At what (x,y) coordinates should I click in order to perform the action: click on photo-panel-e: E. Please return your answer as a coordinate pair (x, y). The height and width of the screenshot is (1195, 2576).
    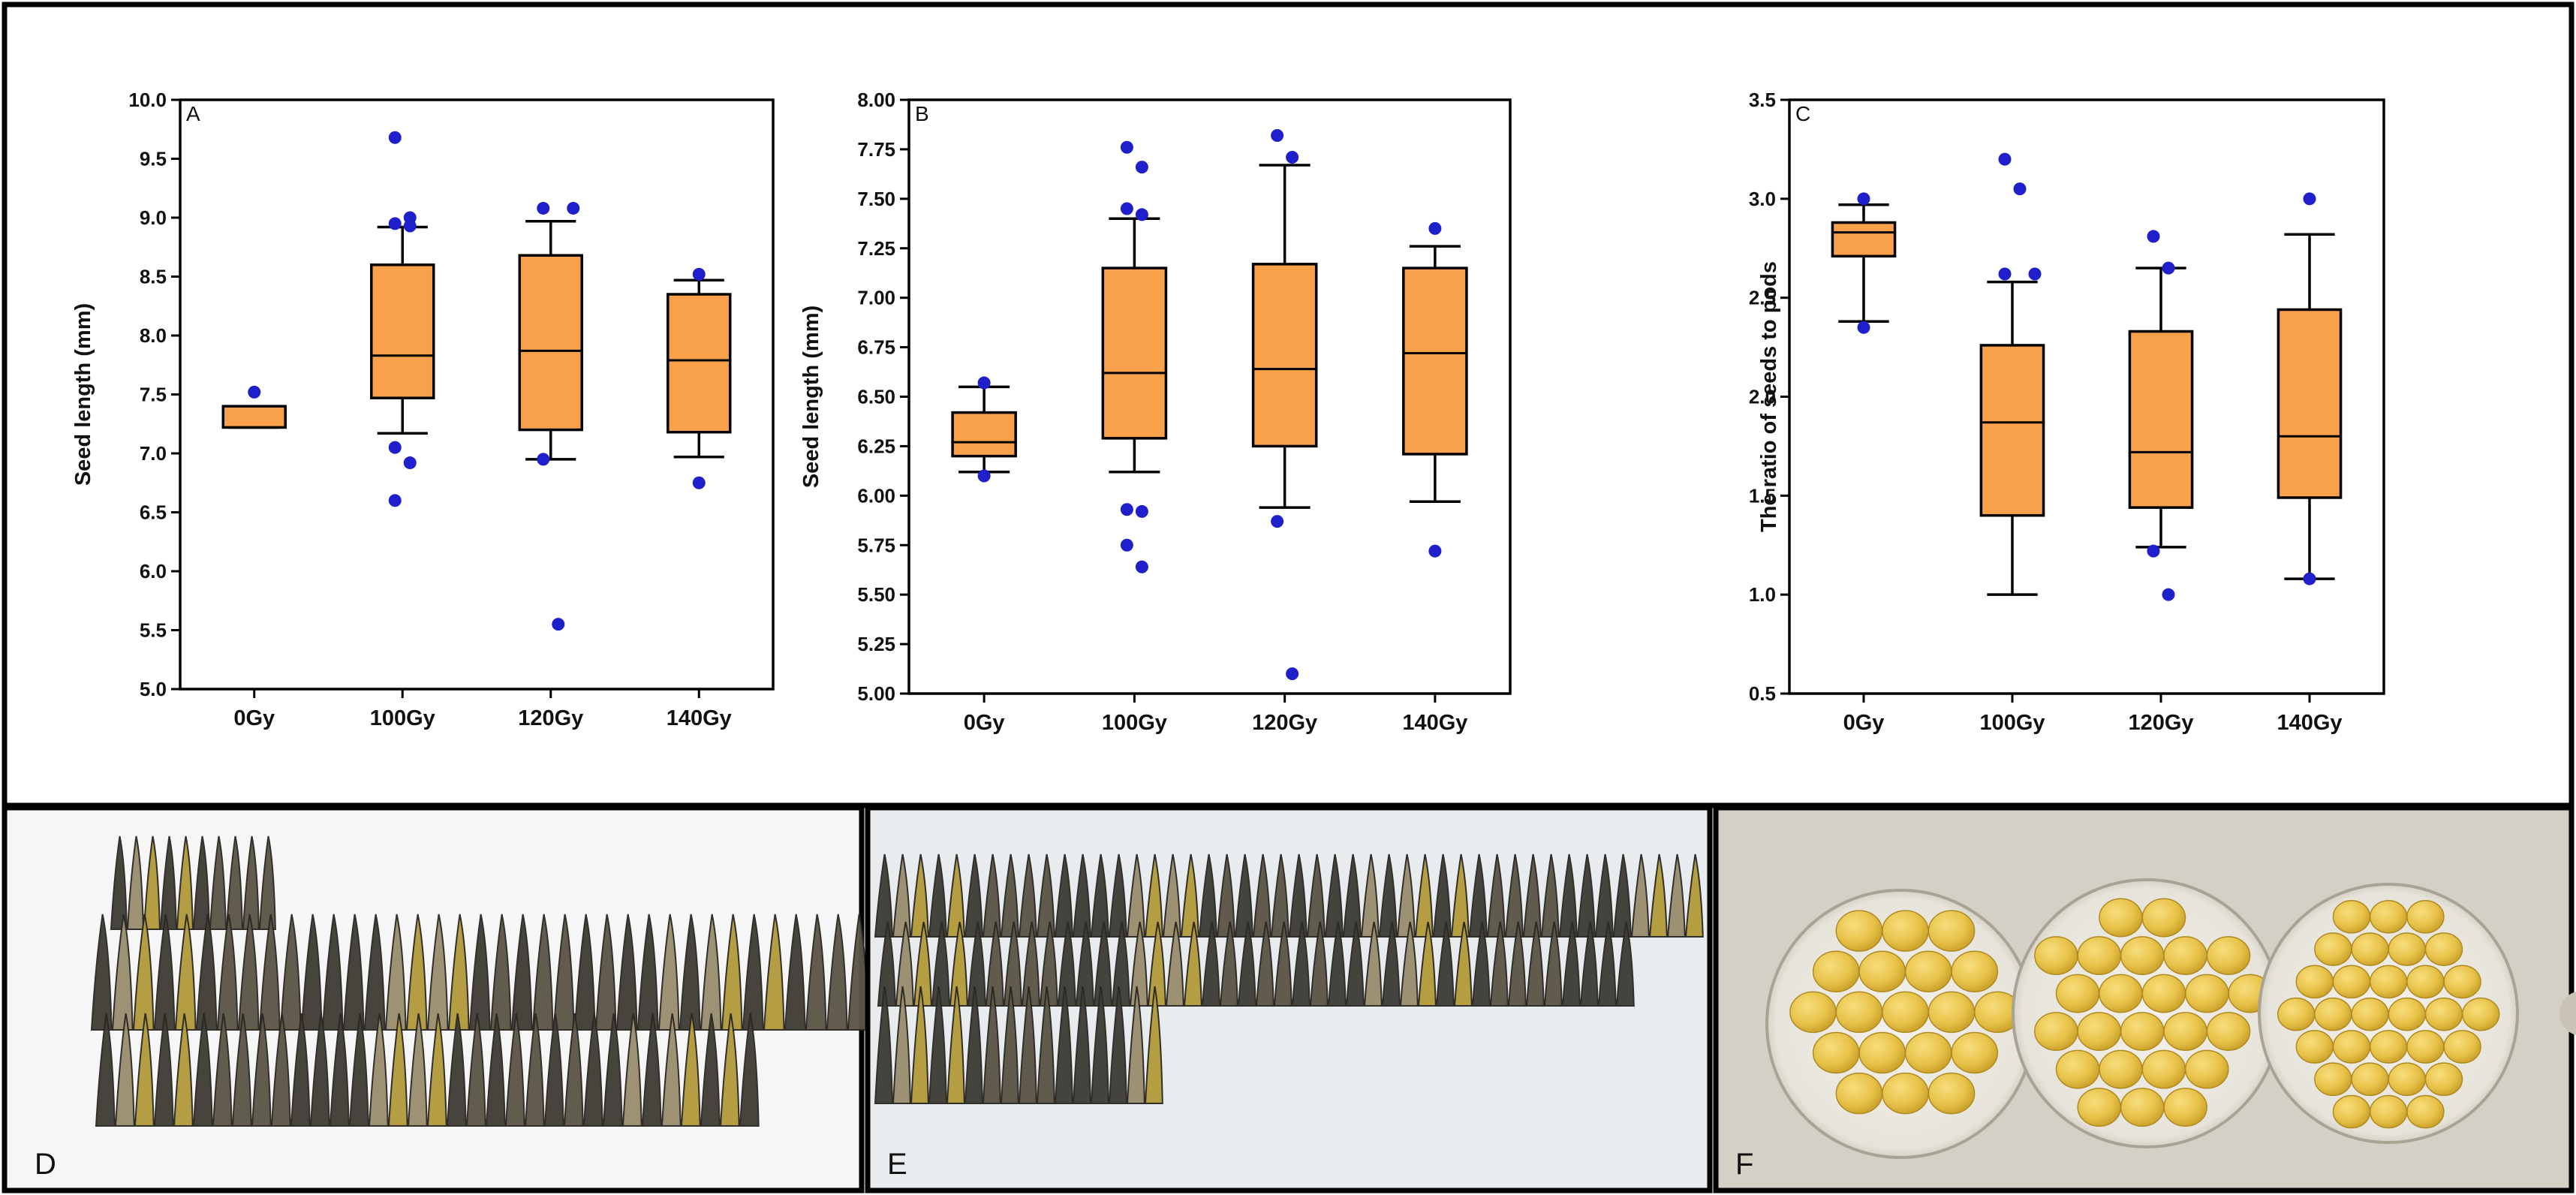
    Looking at the image, I should click on (1289, 999).